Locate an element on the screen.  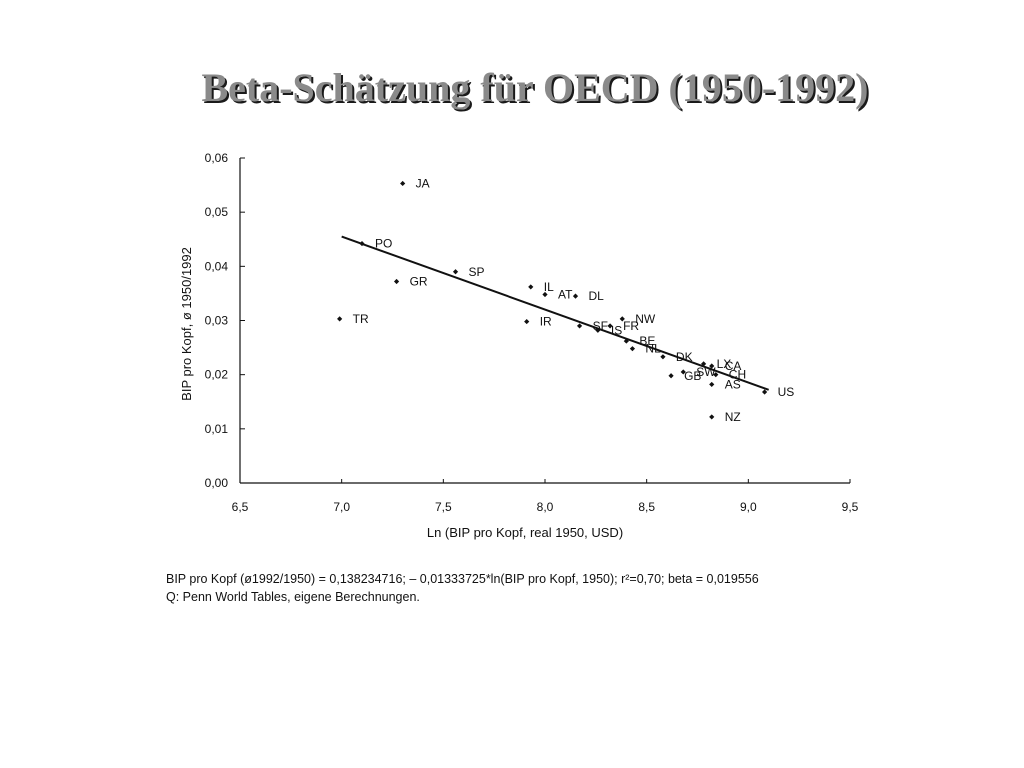
regression-line is located at coordinates (555, 313).